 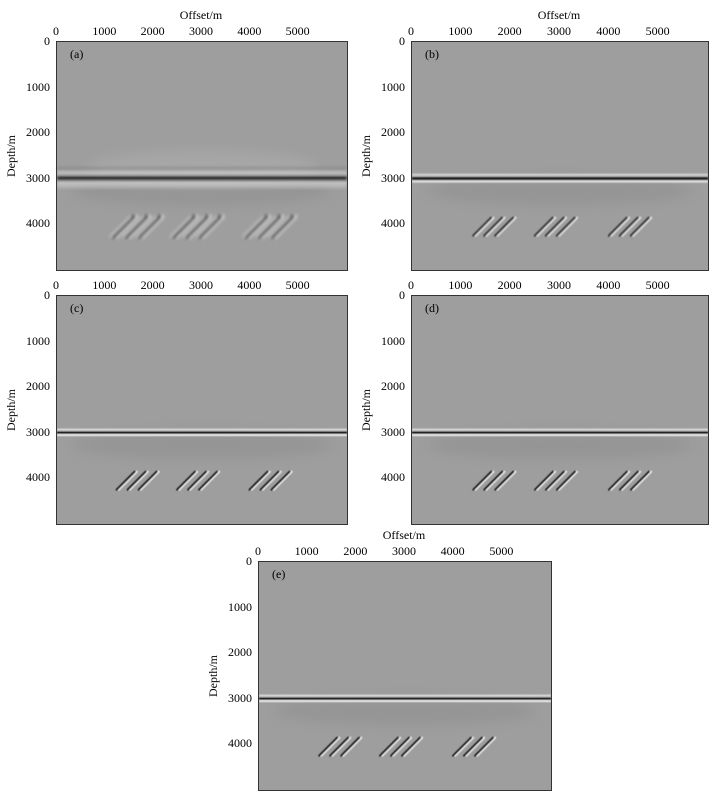 I want to click on panel-label: (a), so click(x=77, y=54).